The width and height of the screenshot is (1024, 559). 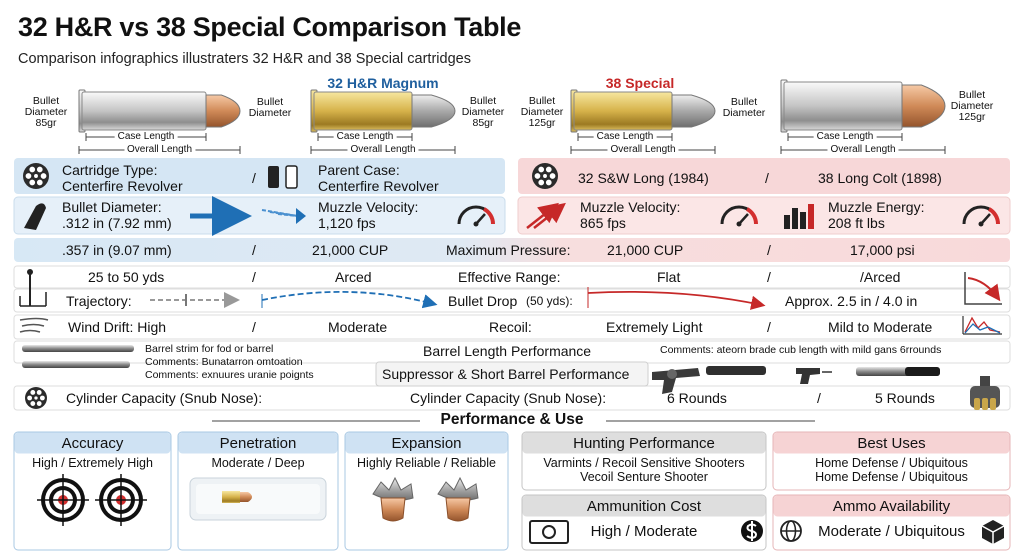 I want to click on speedloader-icon, so click(x=985, y=381).